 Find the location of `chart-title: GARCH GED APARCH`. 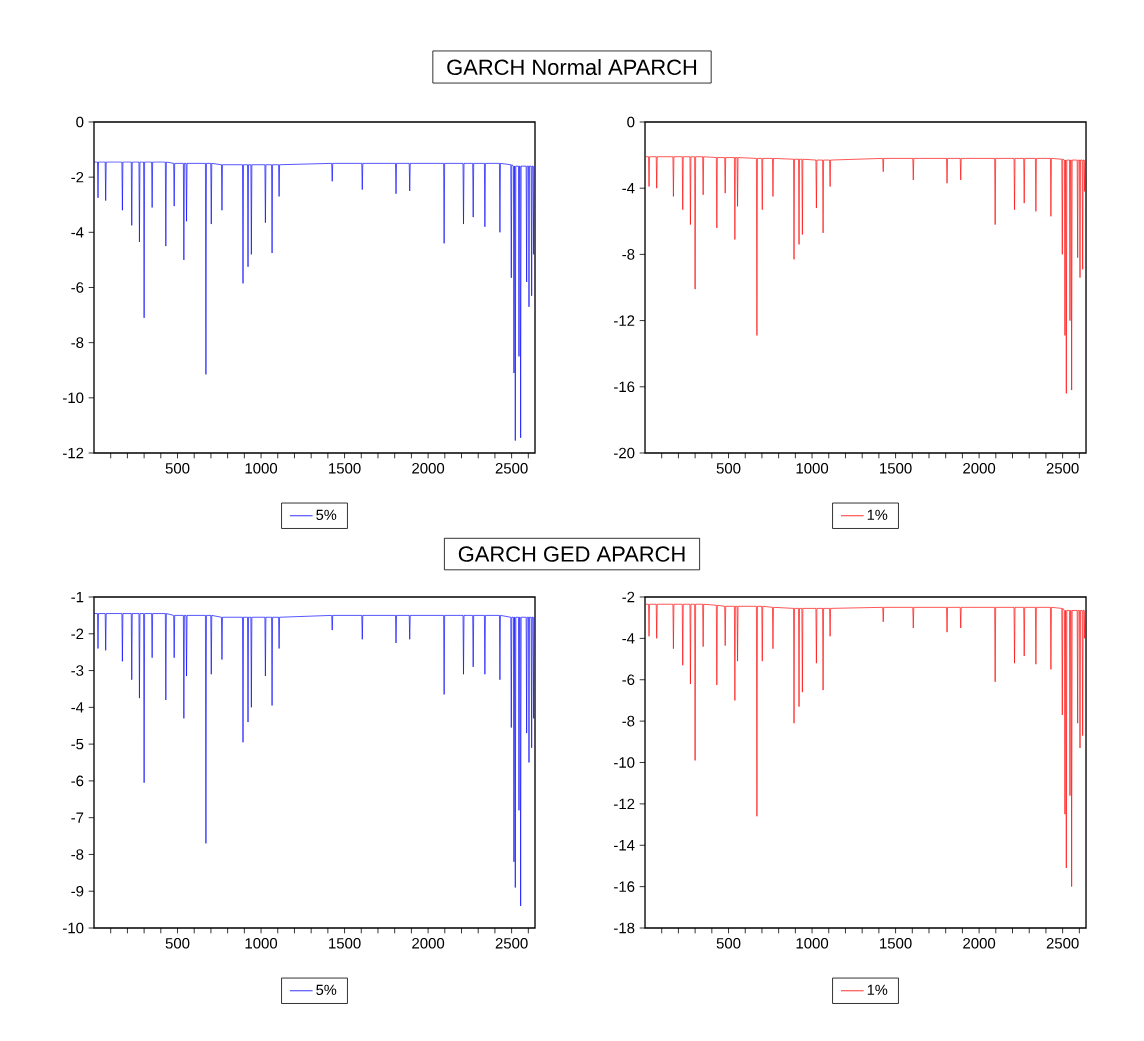

chart-title: GARCH GED APARCH is located at coordinates (571, 554).